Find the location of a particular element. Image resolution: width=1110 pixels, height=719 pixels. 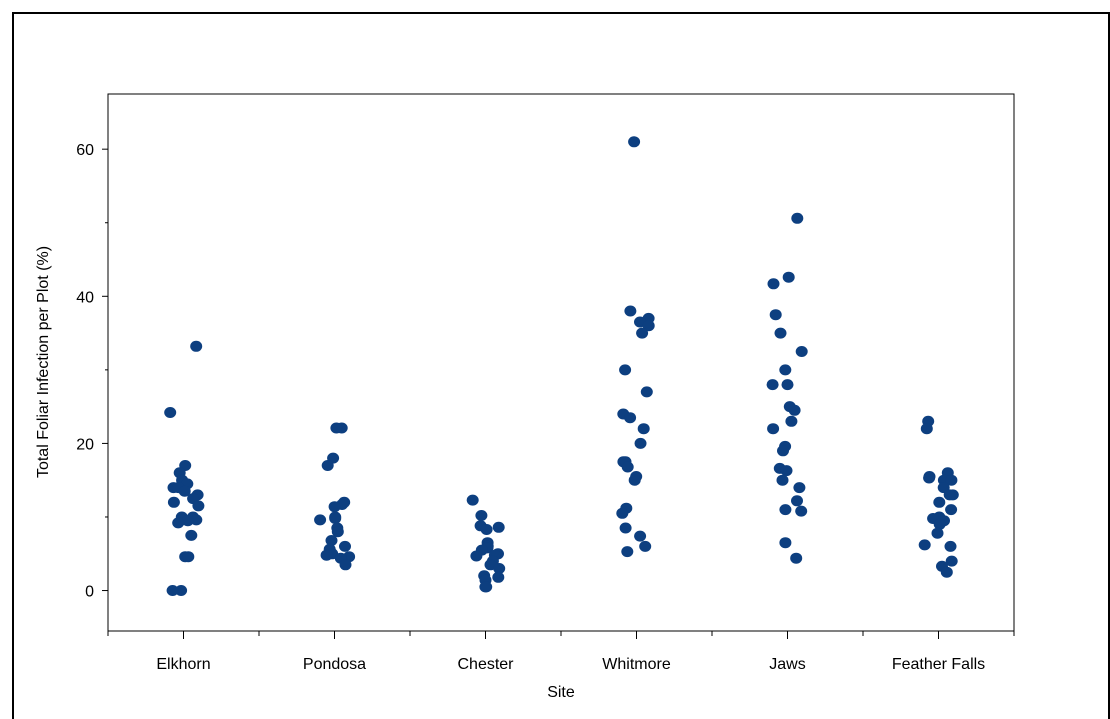

y-tick-label: 40 is located at coordinates (85, 297).